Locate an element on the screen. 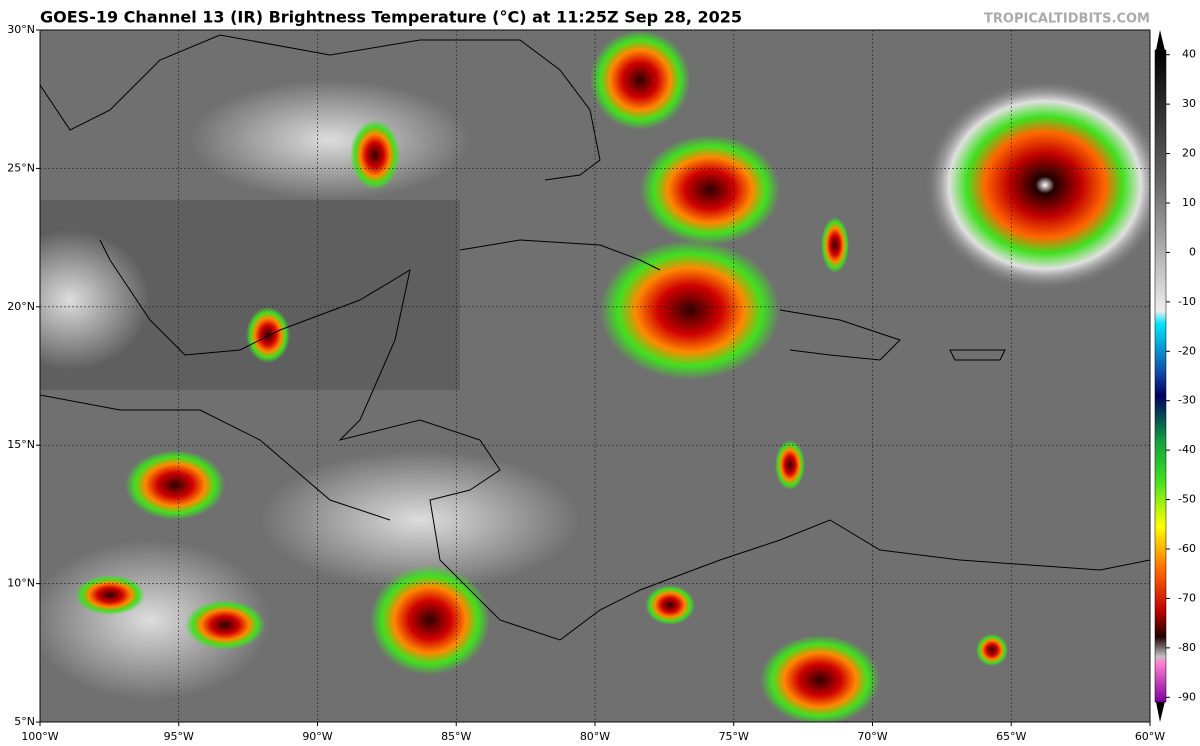 Image resolution: width=1200 pixels, height=746 pixels. x-tick-label: 85°W is located at coordinates (456, 736).